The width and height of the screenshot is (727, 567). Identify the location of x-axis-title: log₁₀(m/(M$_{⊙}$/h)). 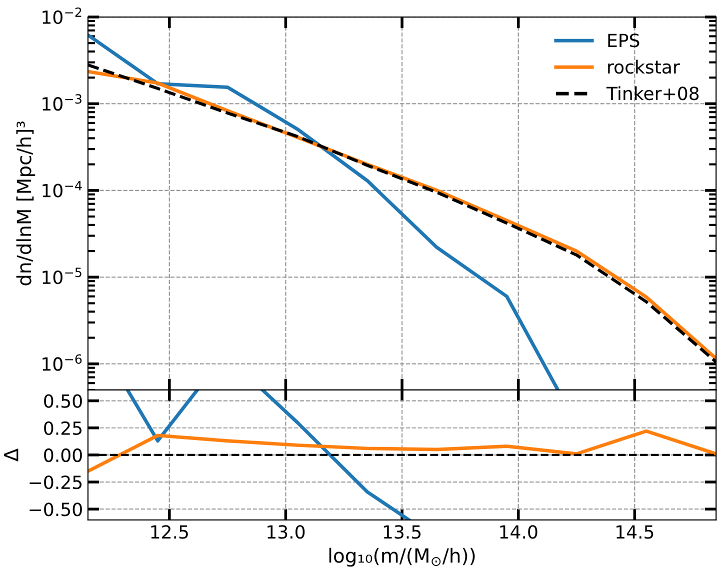
(402, 557).